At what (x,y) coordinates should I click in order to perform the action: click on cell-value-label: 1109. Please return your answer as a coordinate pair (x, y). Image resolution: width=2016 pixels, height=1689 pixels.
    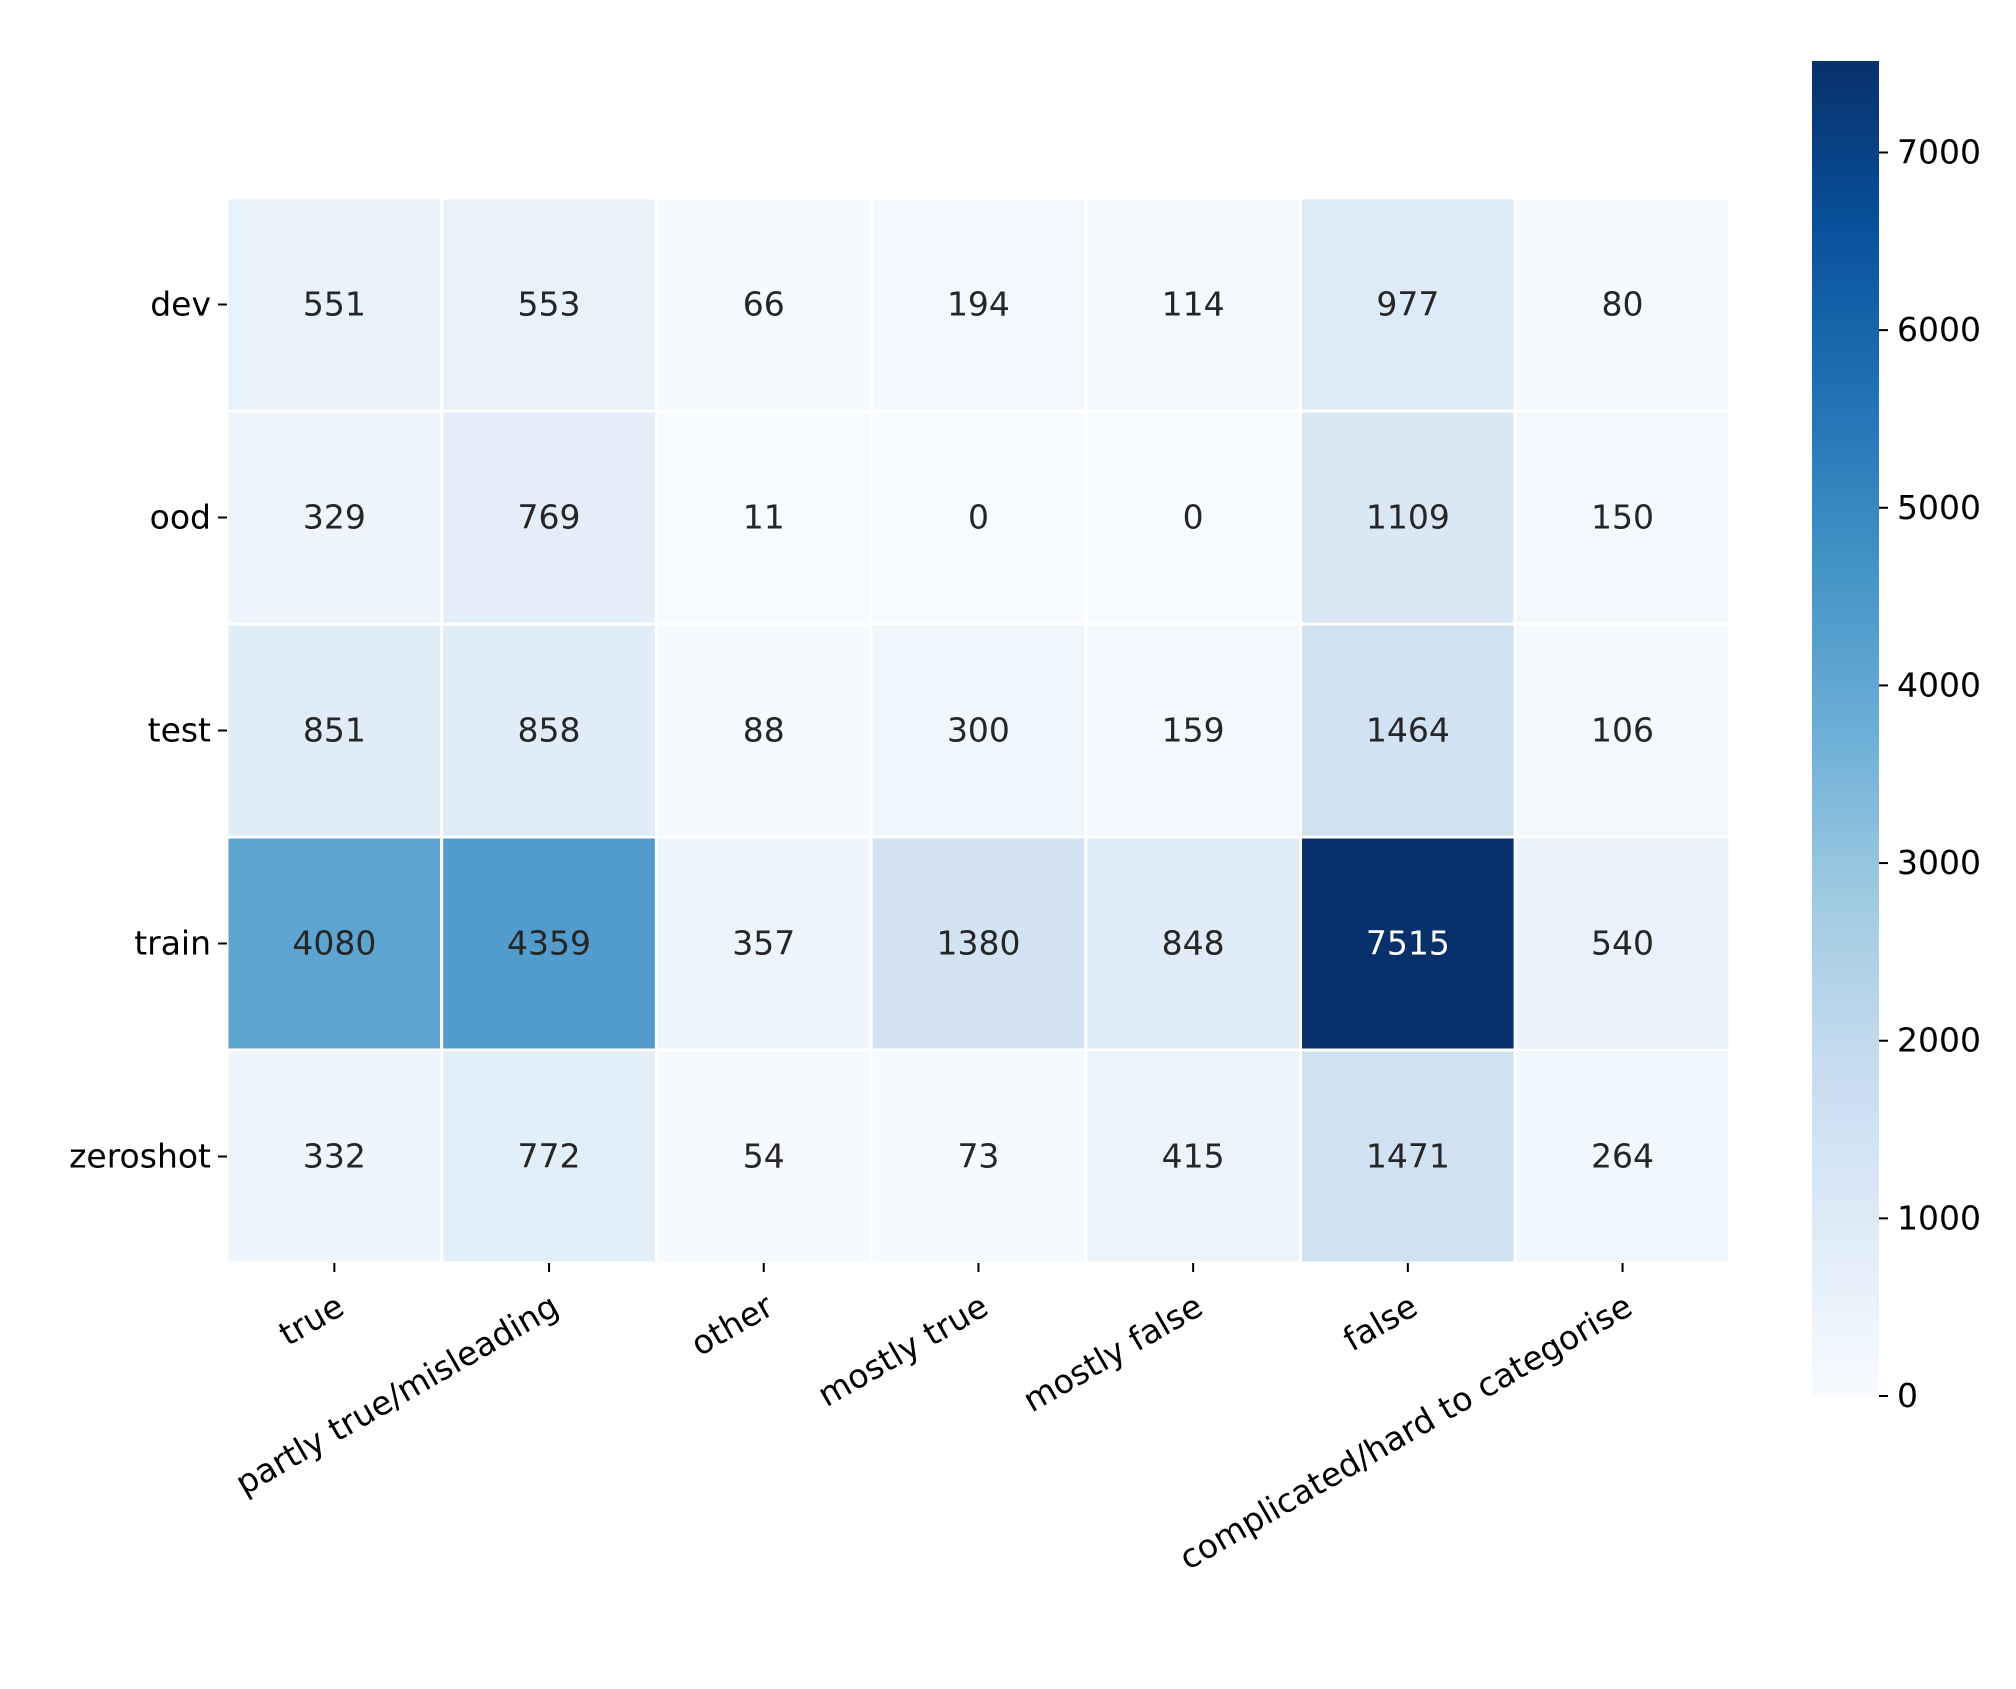
    Looking at the image, I should click on (1408, 517).